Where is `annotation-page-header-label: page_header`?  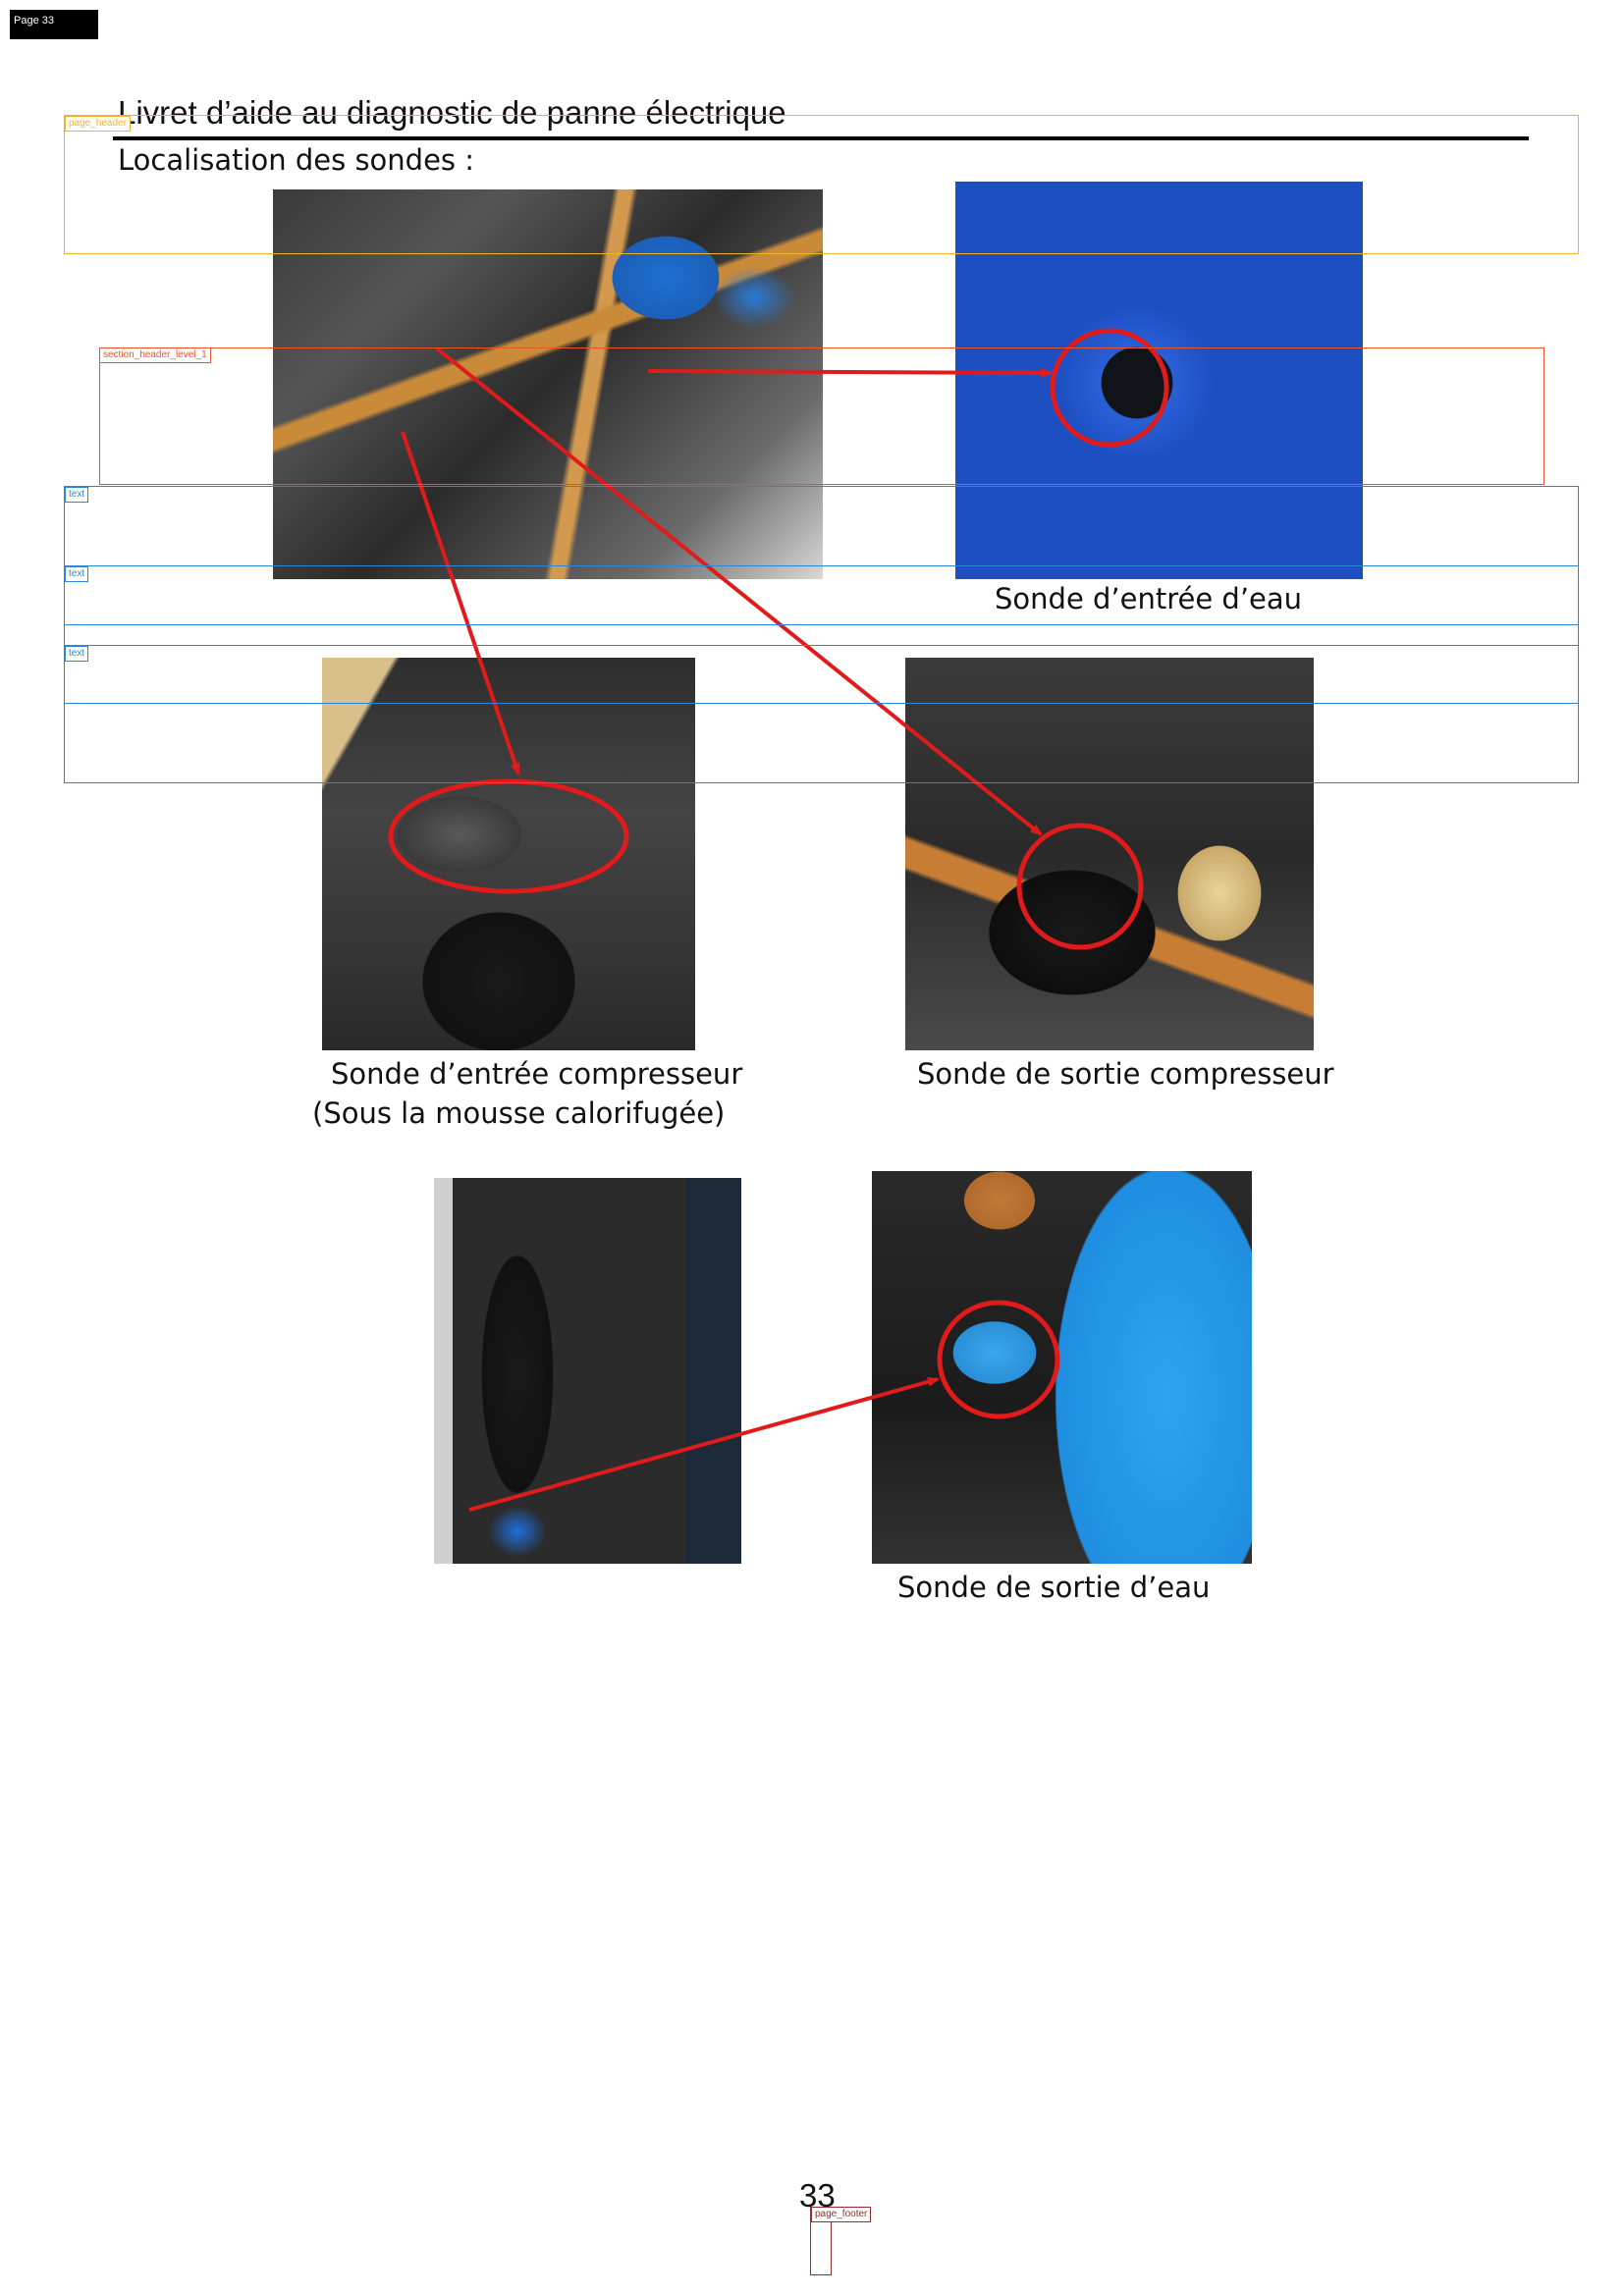
annotation-page-header-label: page_header is located at coordinates (98, 124).